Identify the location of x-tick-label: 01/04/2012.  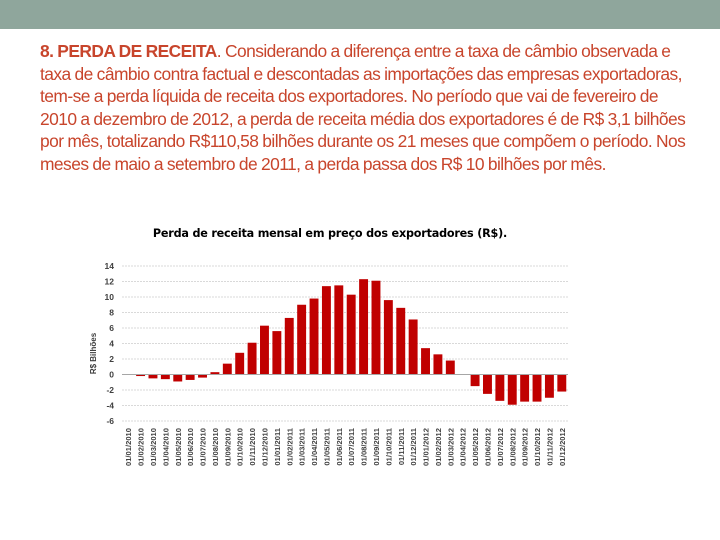
(463, 447).